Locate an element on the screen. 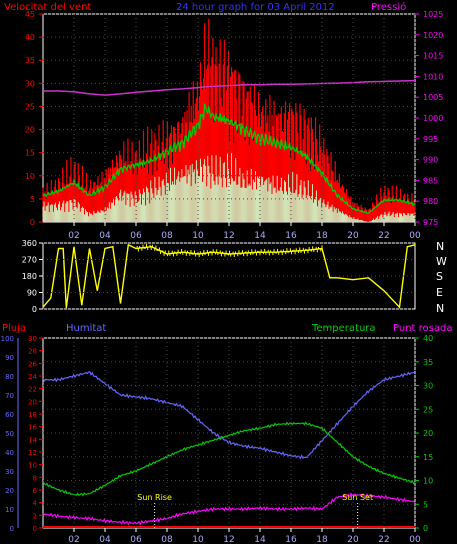 This screenshot has width=457, height=544. rain-y-tick-label: 10 is located at coordinates (32, 466).